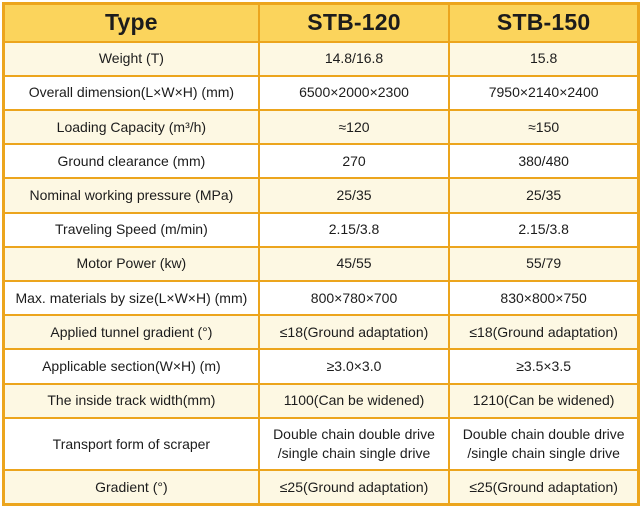 This screenshot has width=642, height=508. Describe the element at coordinates (544, 298) in the screenshot. I see `cell-value: 830×800×750` at that location.